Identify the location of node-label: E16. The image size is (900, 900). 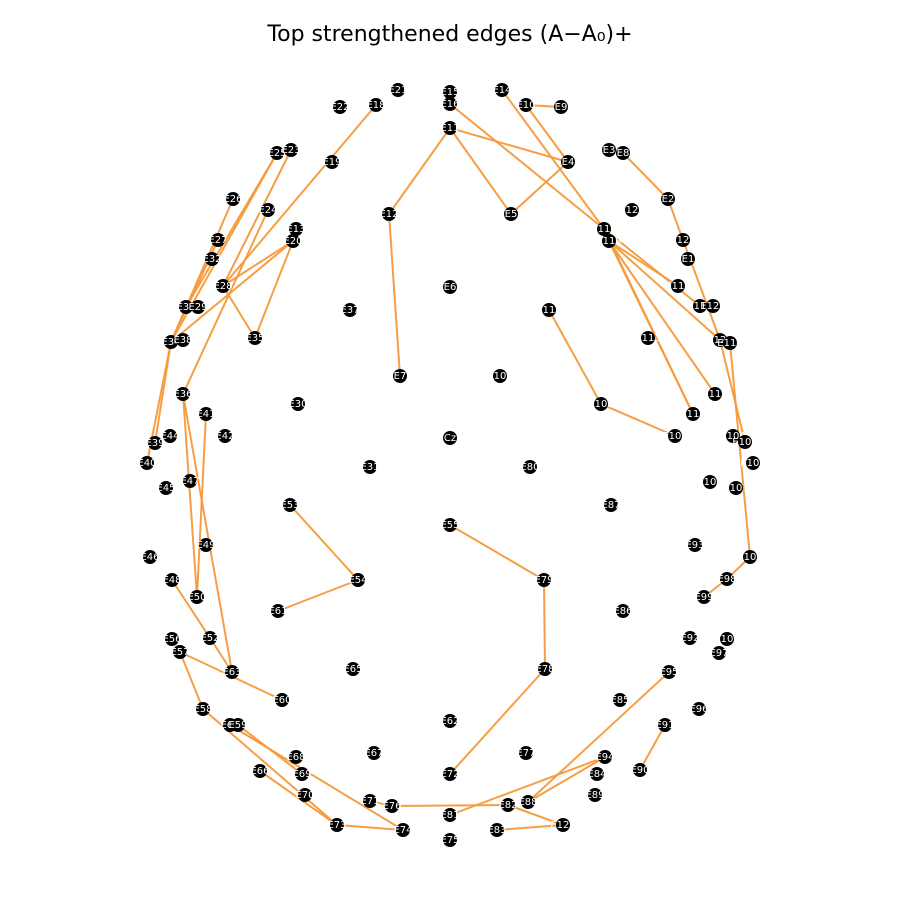
(449, 104).